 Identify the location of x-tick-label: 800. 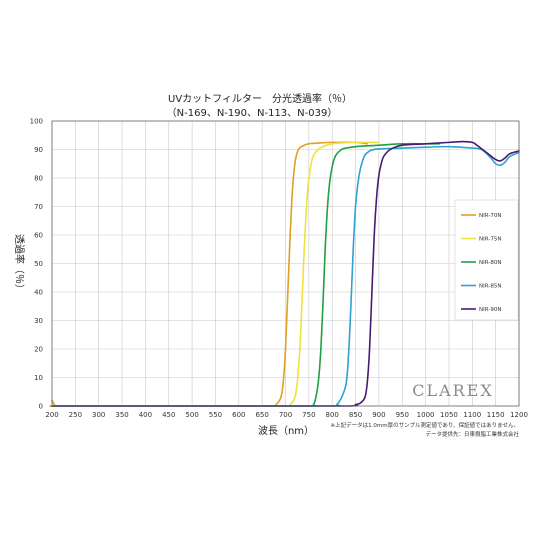
(332, 415).